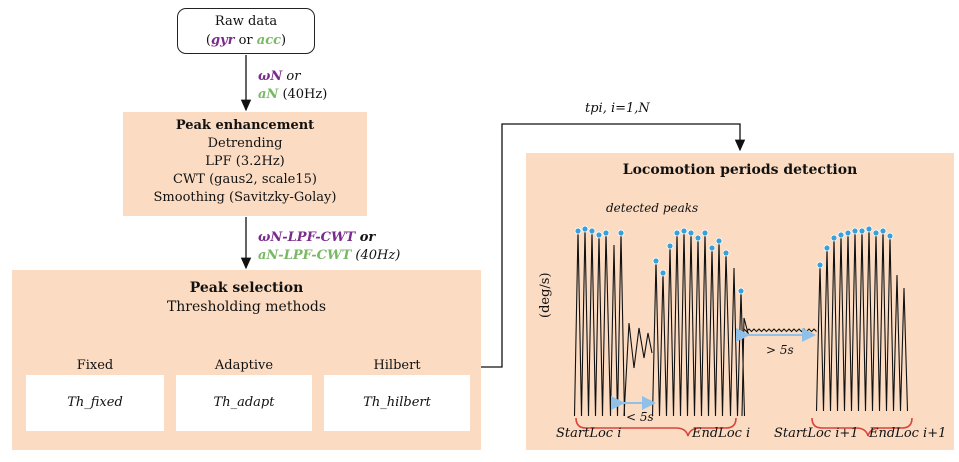 The height and width of the screenshot is (462, 959). What do you see at coordinates (245, 143) in the screenshot?
I see `enhancement-step: Detrending` at bounding box center [245, 143].